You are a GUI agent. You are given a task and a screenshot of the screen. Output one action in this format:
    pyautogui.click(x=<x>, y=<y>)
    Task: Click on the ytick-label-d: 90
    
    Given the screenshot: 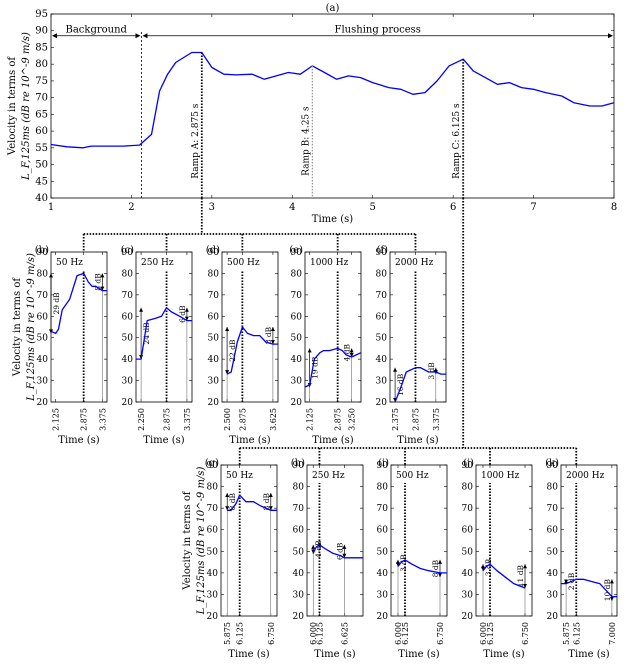 What is the action you would take?
    pyautogui.click(x=214, y=253)
    